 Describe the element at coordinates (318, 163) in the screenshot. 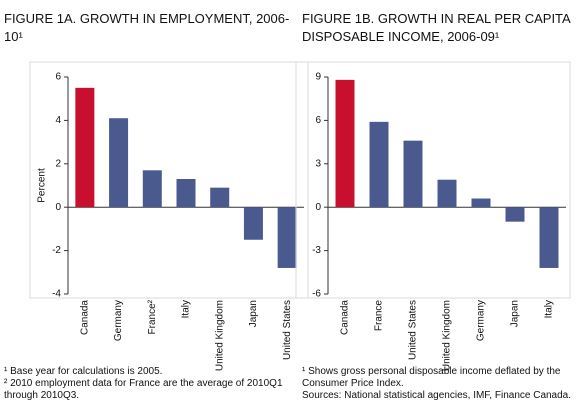

I see `y-tick-label: 3` at that location.